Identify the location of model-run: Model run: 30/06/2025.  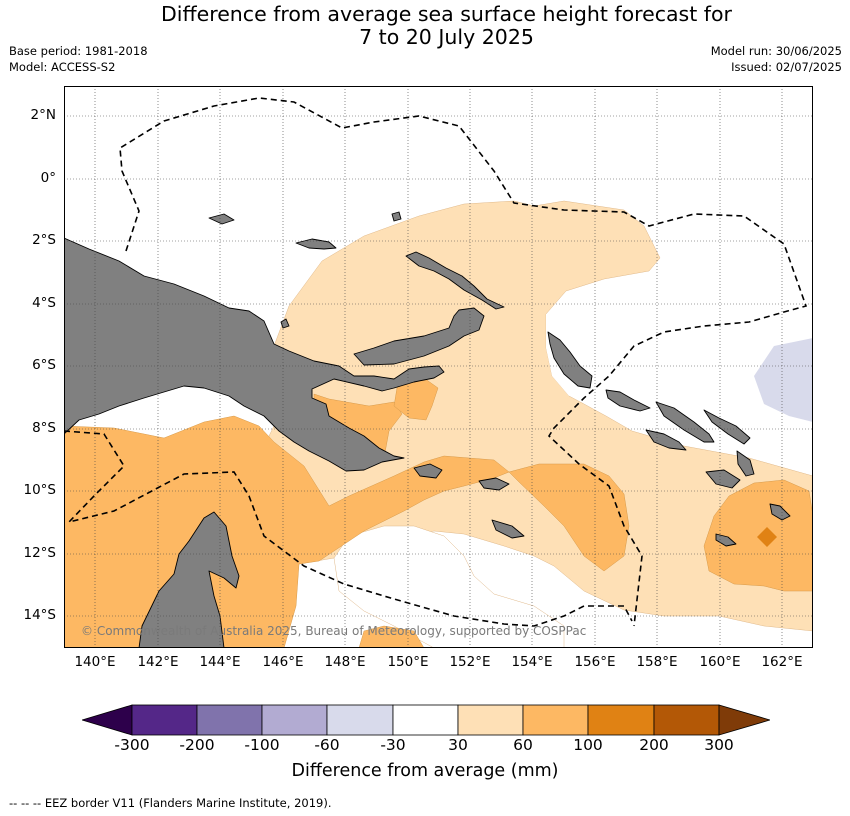
(776, 51).